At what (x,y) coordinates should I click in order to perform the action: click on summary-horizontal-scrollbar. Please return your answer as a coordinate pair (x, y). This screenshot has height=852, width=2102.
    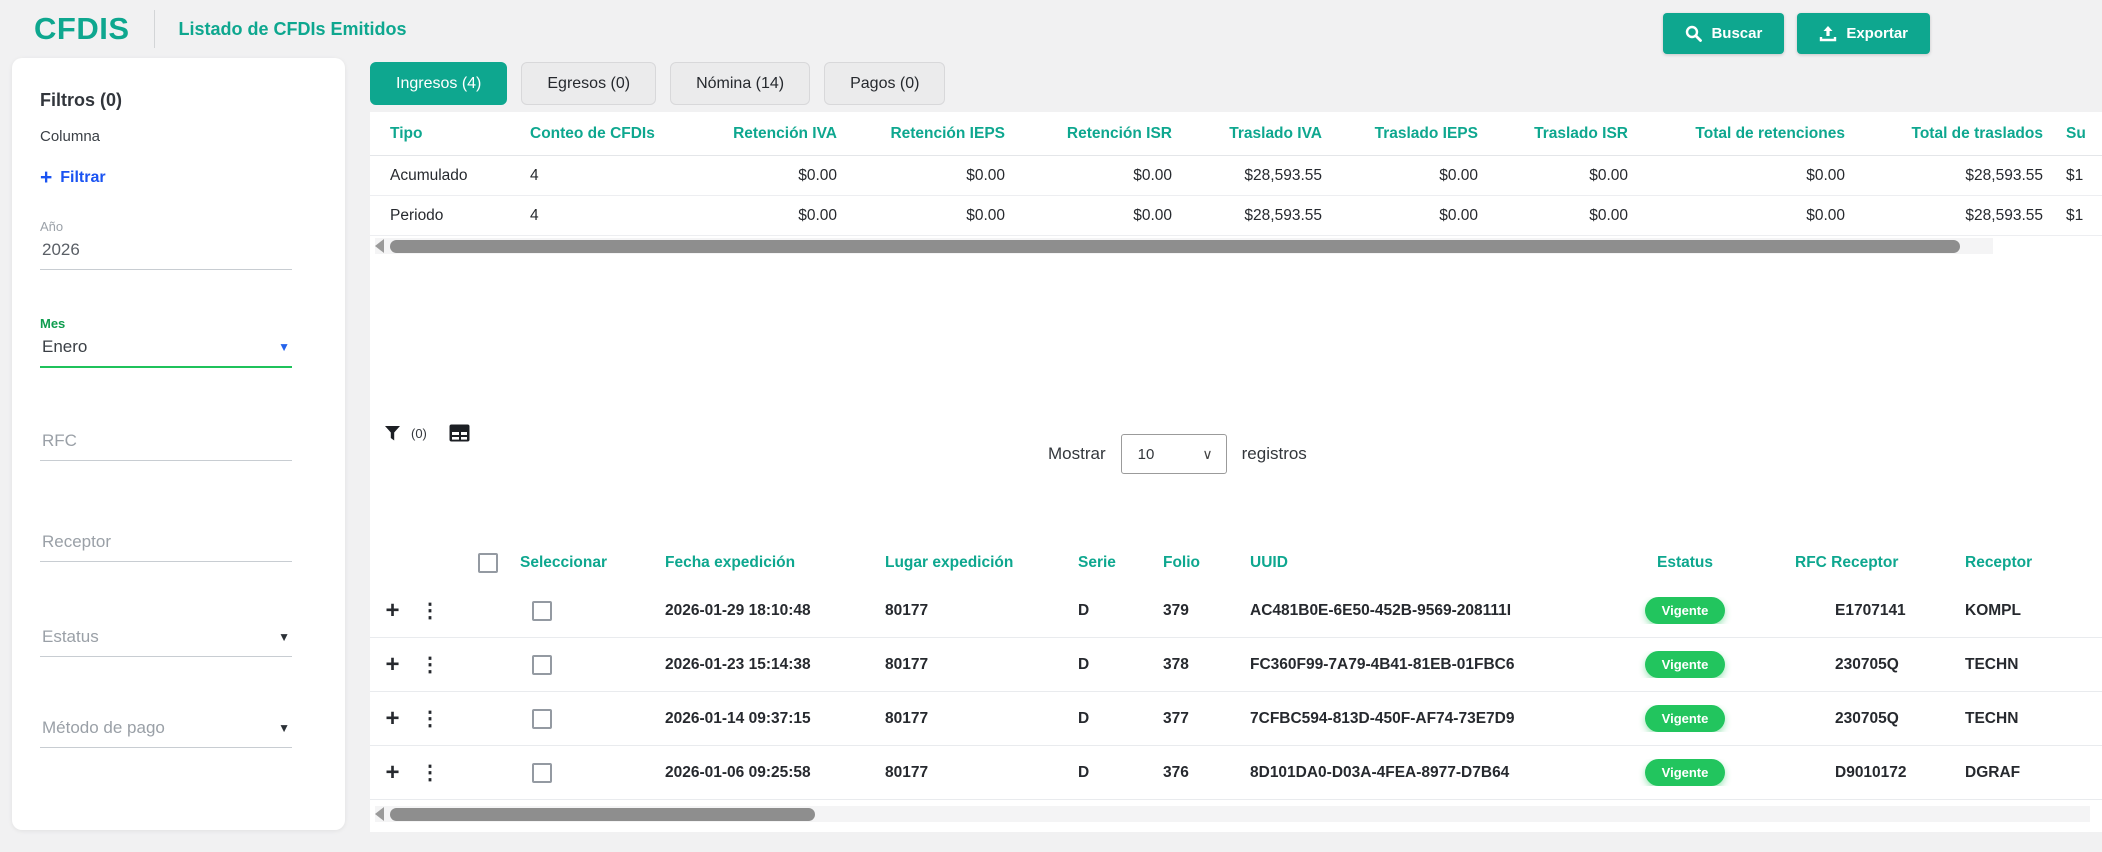
    Looking at the image, I should click on (1184, 246).